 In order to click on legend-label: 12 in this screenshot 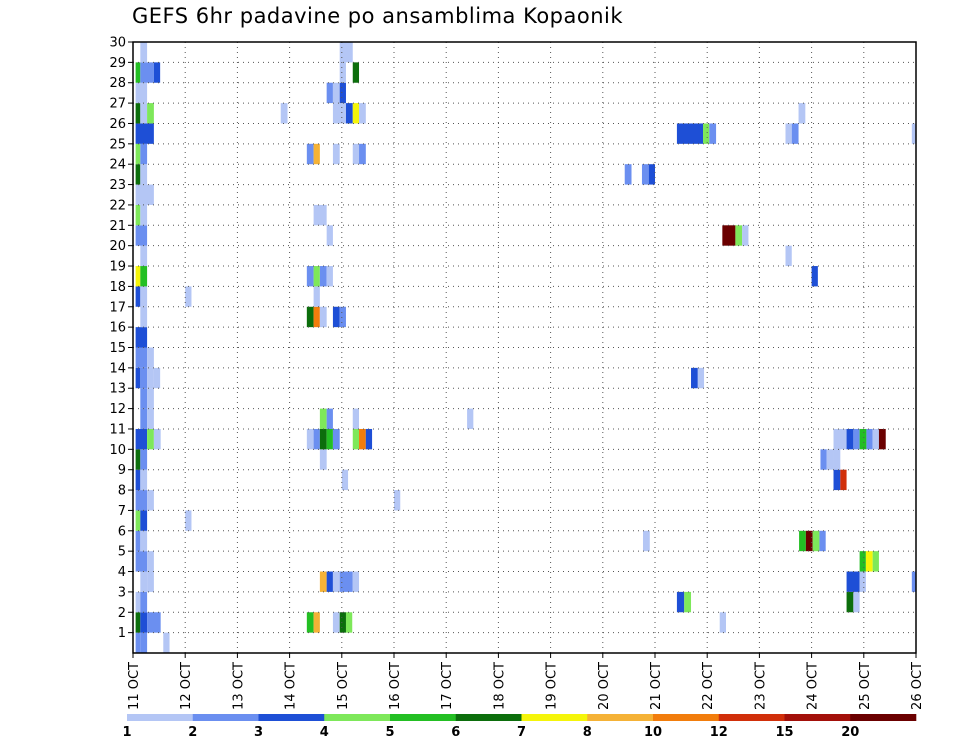, I will do `click(719, 732)`.